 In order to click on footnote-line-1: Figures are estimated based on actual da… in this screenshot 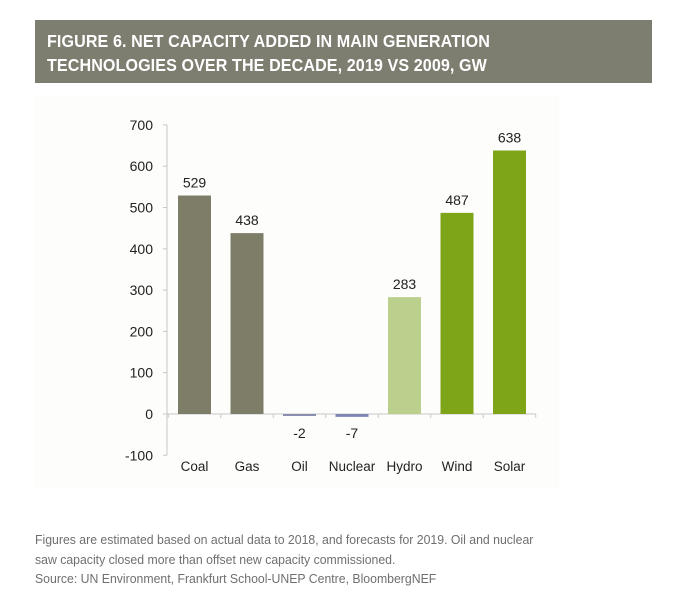, I will do `click(284, 539)`.